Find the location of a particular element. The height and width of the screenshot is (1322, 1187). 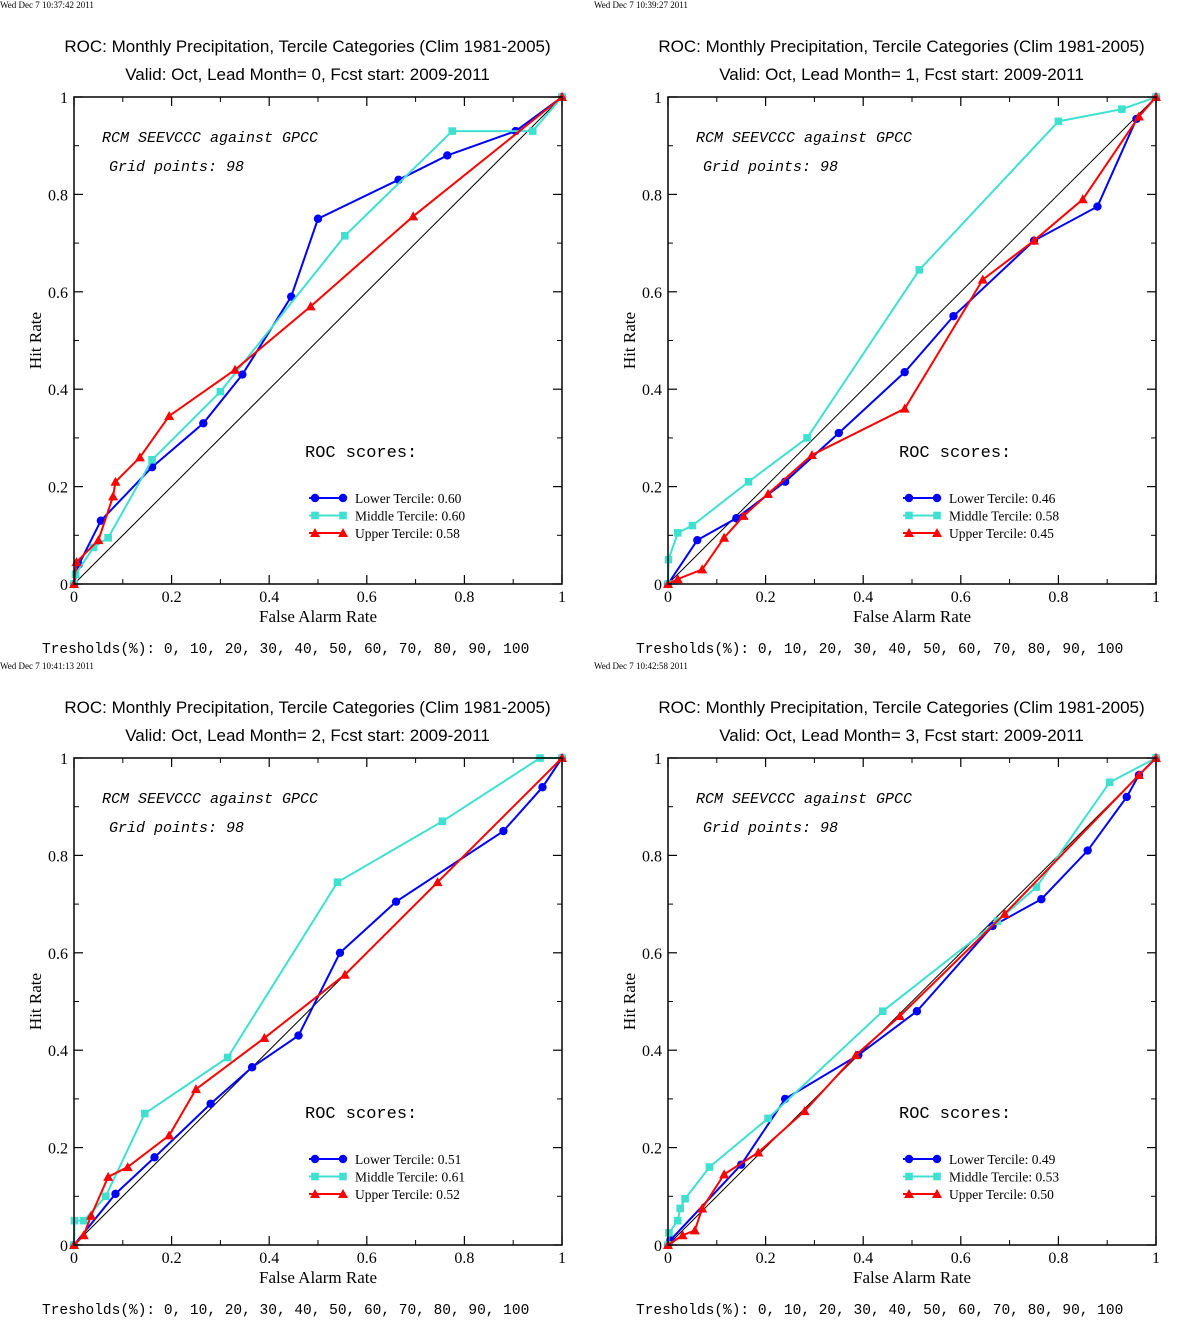

legend-label: Lower Tercile: 0.46 is located at coordinates (1002, 498).